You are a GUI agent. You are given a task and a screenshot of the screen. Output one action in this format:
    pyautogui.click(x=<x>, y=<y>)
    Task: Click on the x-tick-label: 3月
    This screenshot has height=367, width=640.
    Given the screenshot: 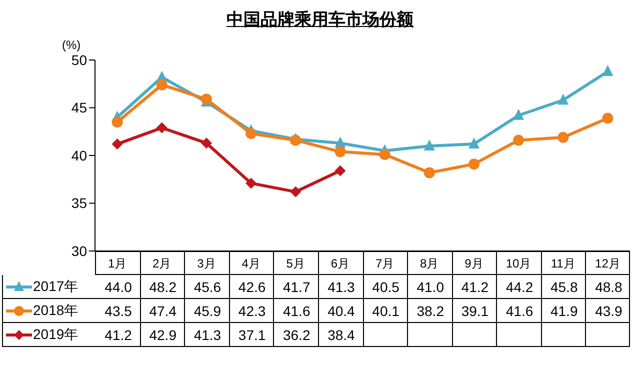 What is the action you would take?
    pyautogui.click(x=206, y=263)
    